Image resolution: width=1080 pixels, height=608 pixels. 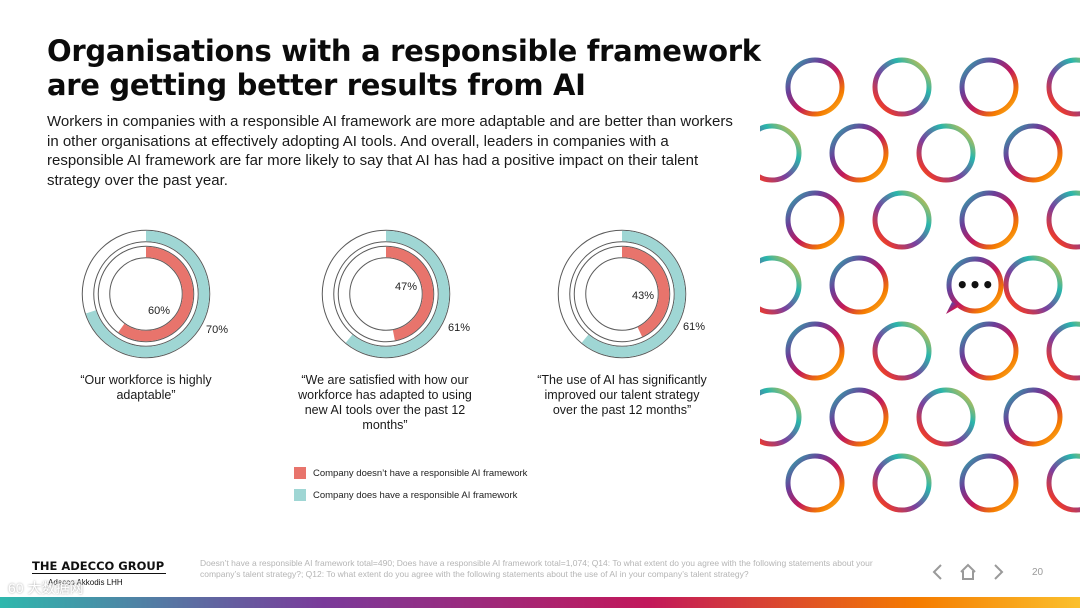 I want to click on donut-chart-adaptable, so click(x=146, y=294).